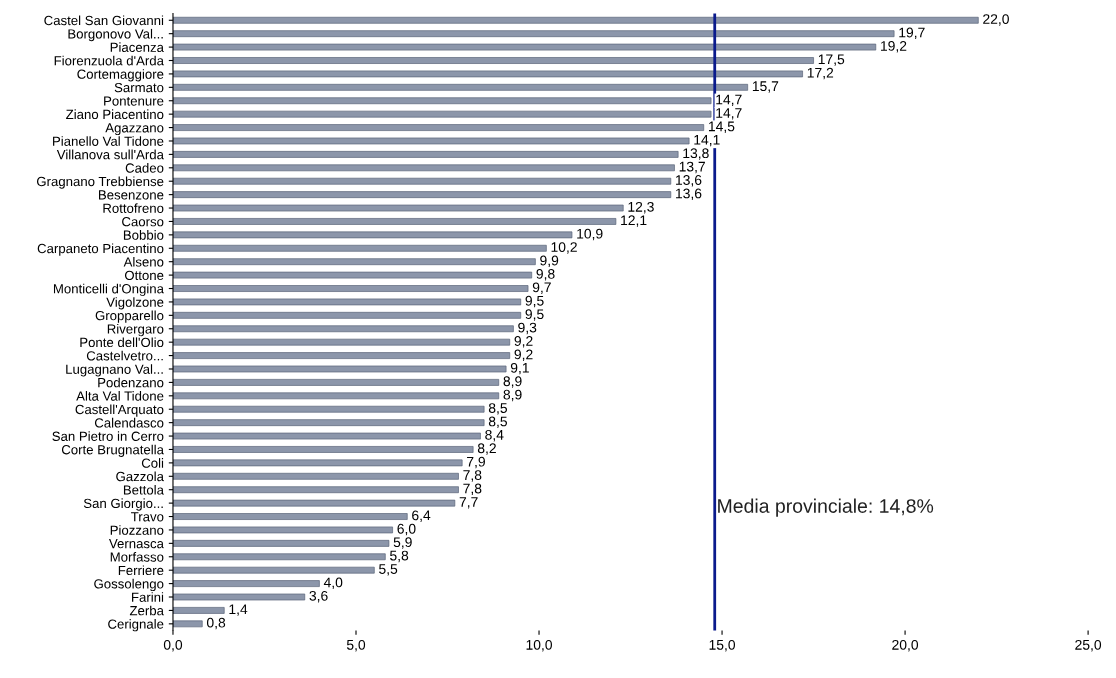  Describe the element at coordinates (173, 645) in the screenshot. I see `x-tick-label: 0,0` at that location.